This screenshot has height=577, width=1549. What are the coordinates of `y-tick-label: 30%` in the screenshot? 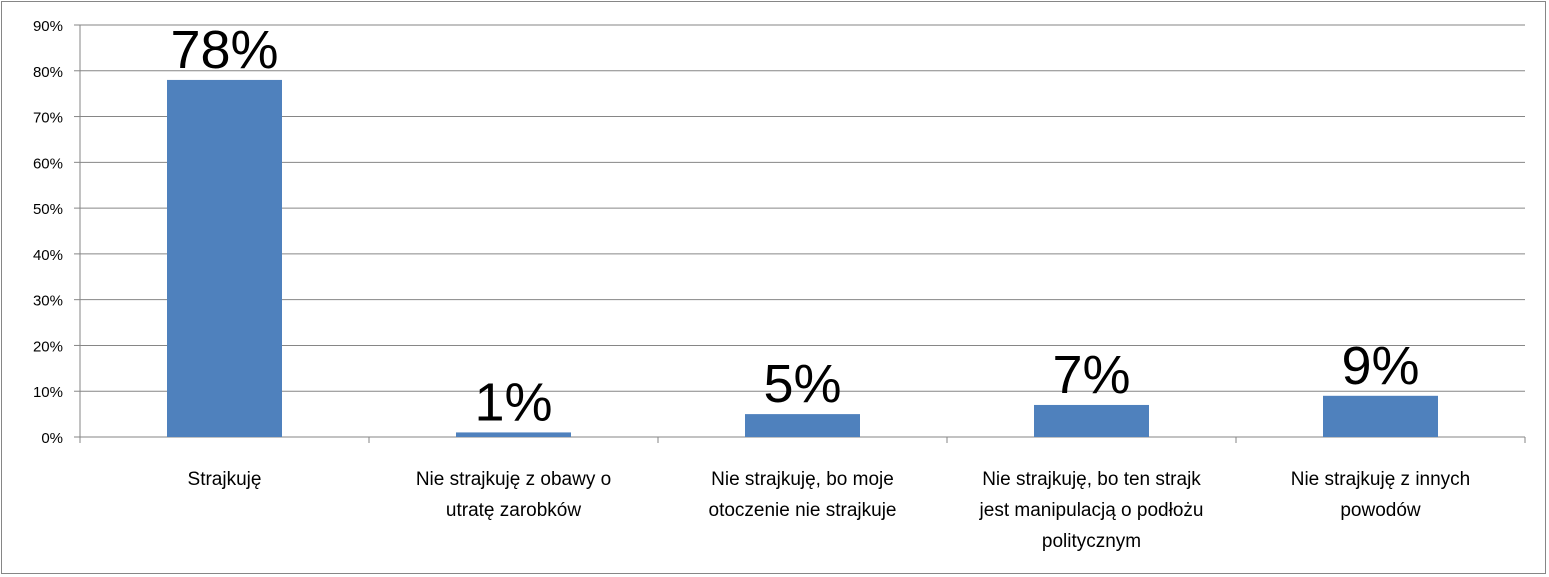 It's located at (48, 301).